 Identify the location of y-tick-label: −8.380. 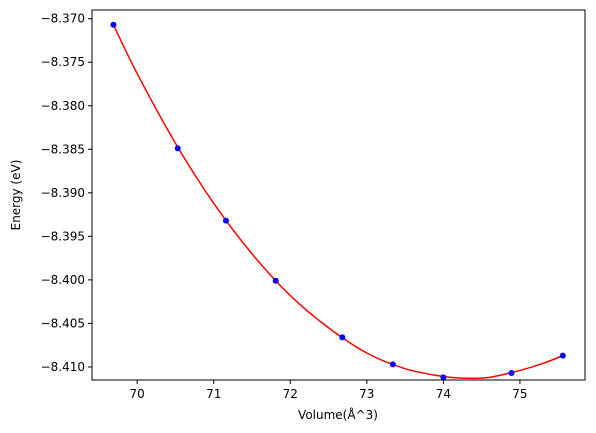
(63, 106).